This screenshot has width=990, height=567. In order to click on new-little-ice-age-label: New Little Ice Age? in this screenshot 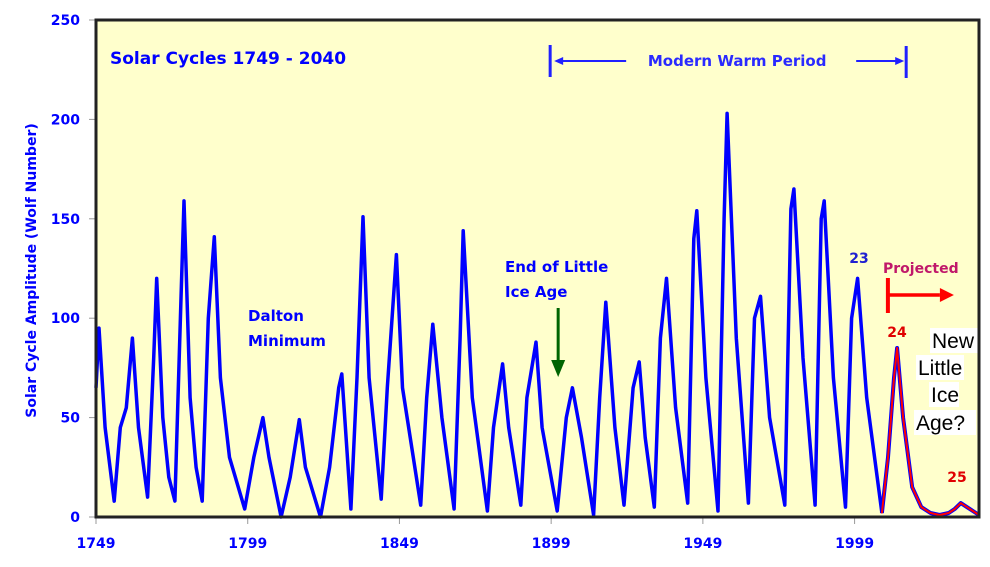, I will do `click(947, 381)`.